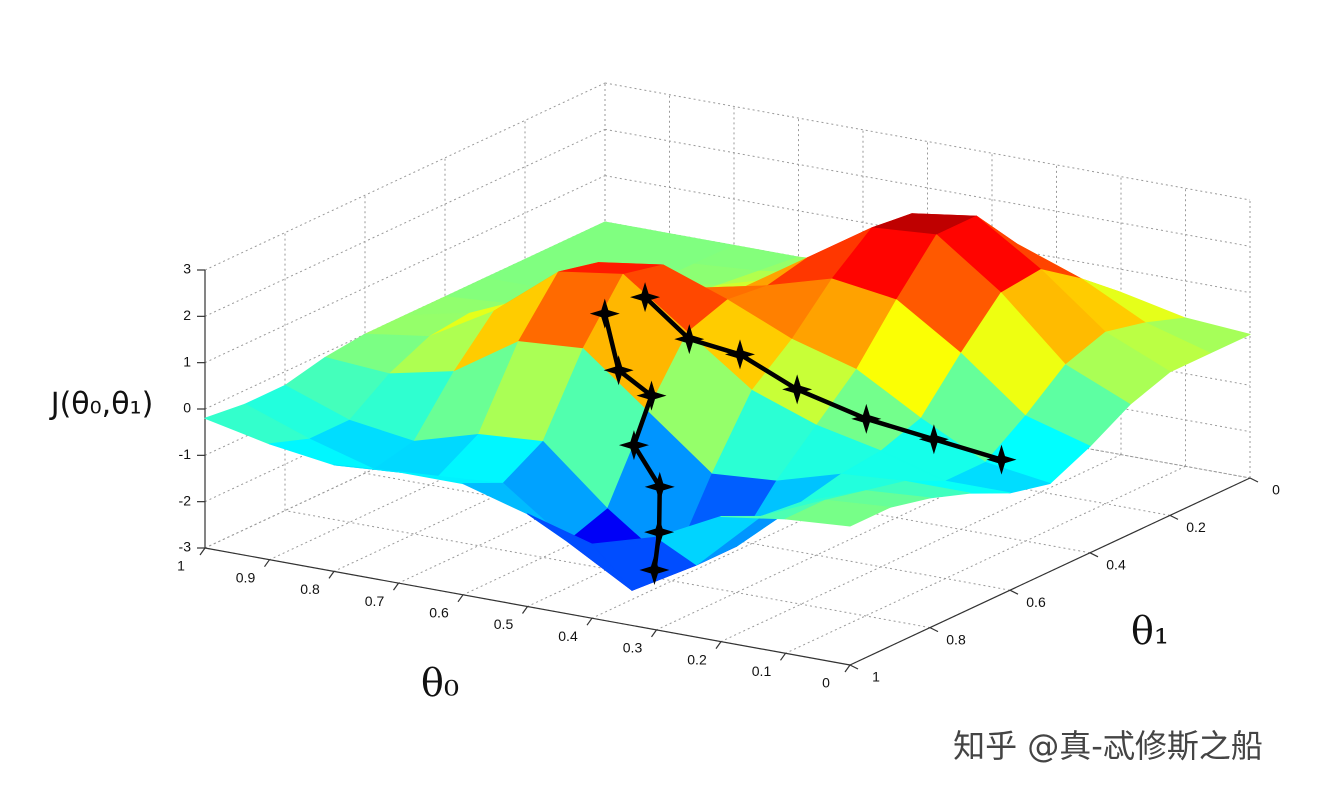 This screenshot has height=802, width=1328. I want to click on y-axis-label: θ₁, so click(1150, 631).